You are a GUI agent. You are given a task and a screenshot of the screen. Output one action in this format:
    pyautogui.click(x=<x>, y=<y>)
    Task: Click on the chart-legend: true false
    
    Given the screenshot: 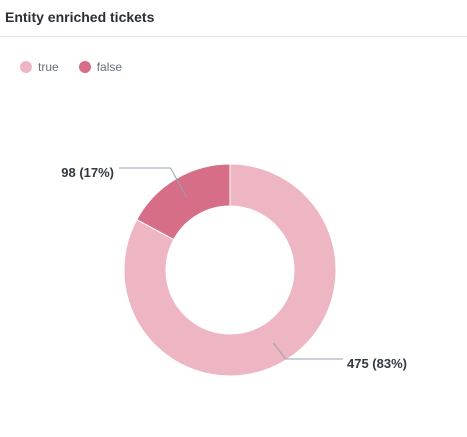 What is the action you would take?
    pyautogui.click(x=81, y=67)
    